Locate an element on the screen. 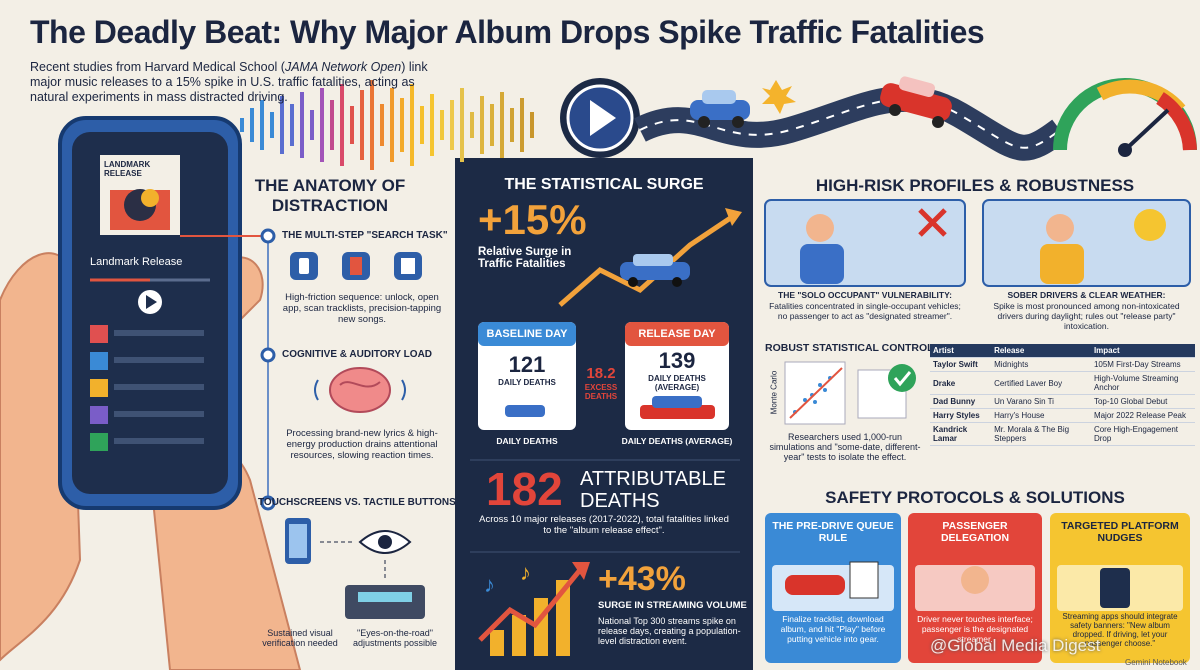 The image size is (1200, 670). table-cell: Un Varano Sin Ti is located at coordinates (1041, 401).